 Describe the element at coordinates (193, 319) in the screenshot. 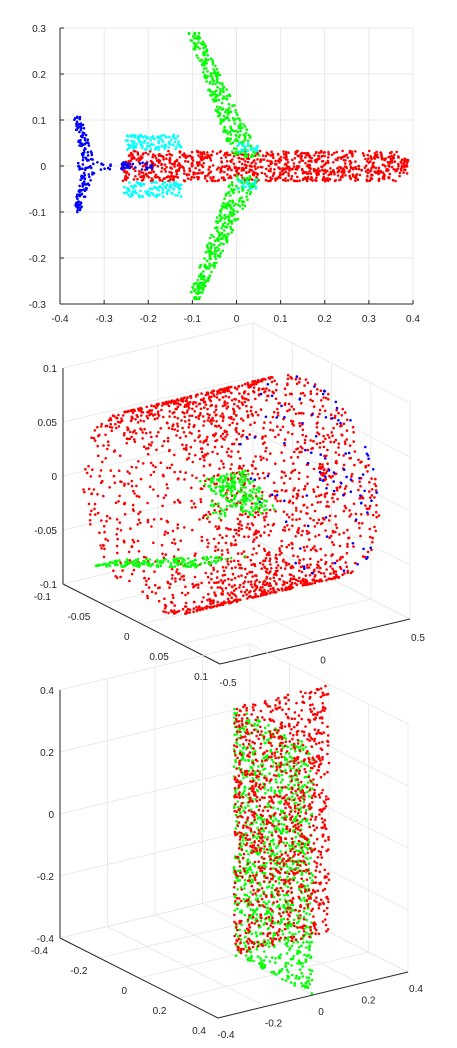

I see `x-tick-label: -0.1` at that location.